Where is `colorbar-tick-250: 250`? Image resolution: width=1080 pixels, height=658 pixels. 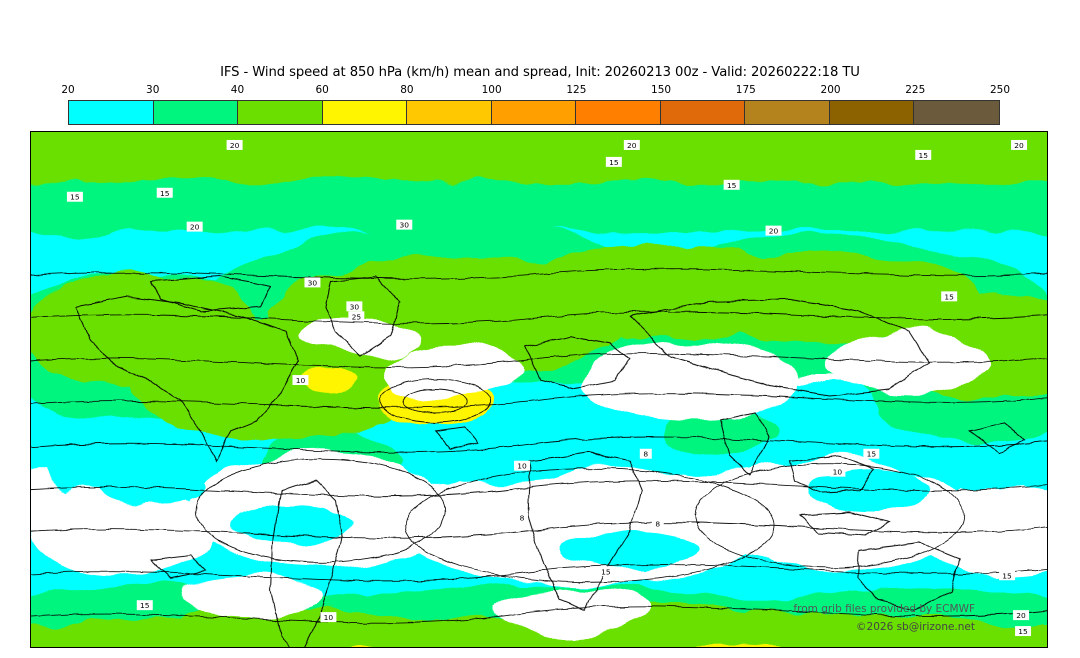 colorbar-tick-250: 250 is located at coordinates (1000, 90).